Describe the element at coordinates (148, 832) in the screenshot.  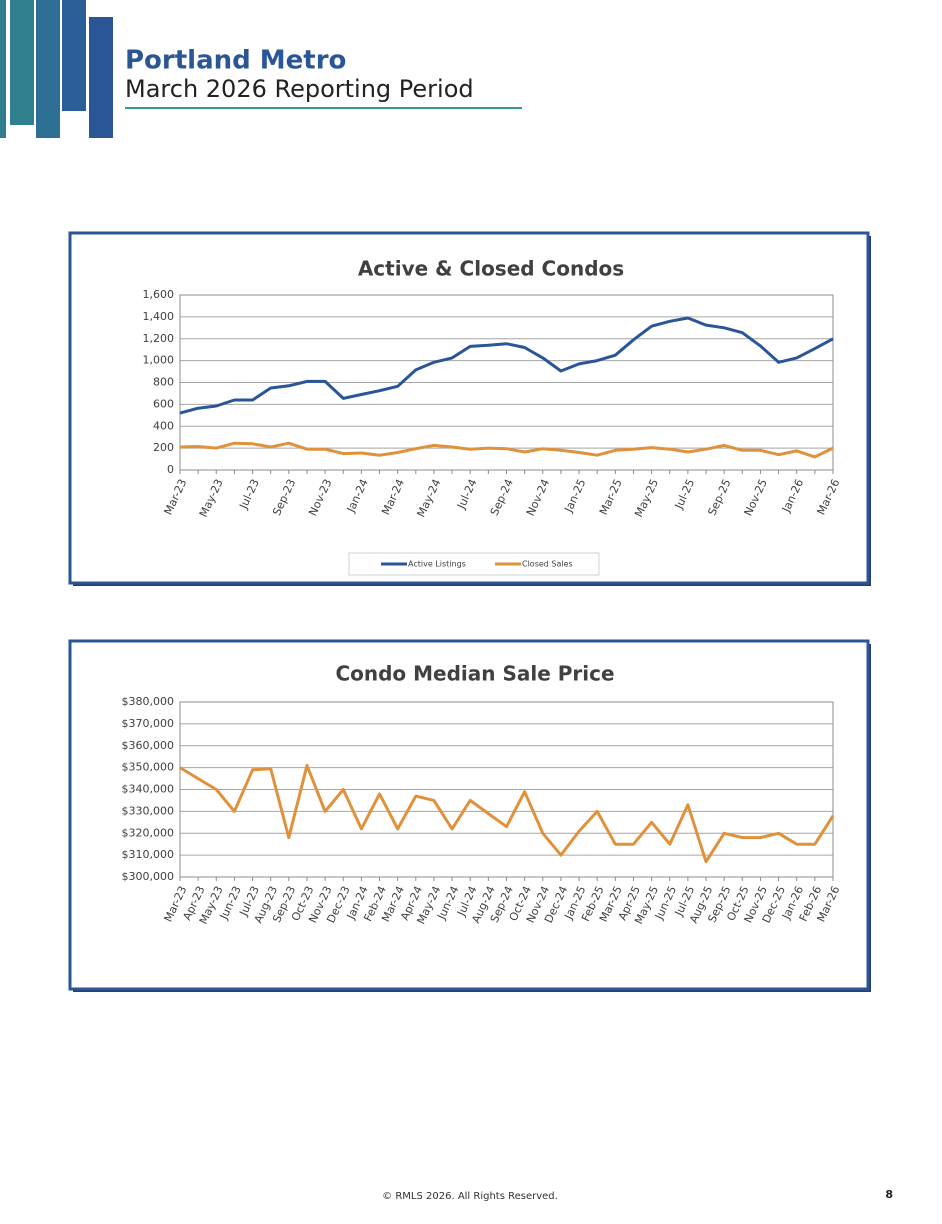
I see `y-tick-label: $320,000` at that location.